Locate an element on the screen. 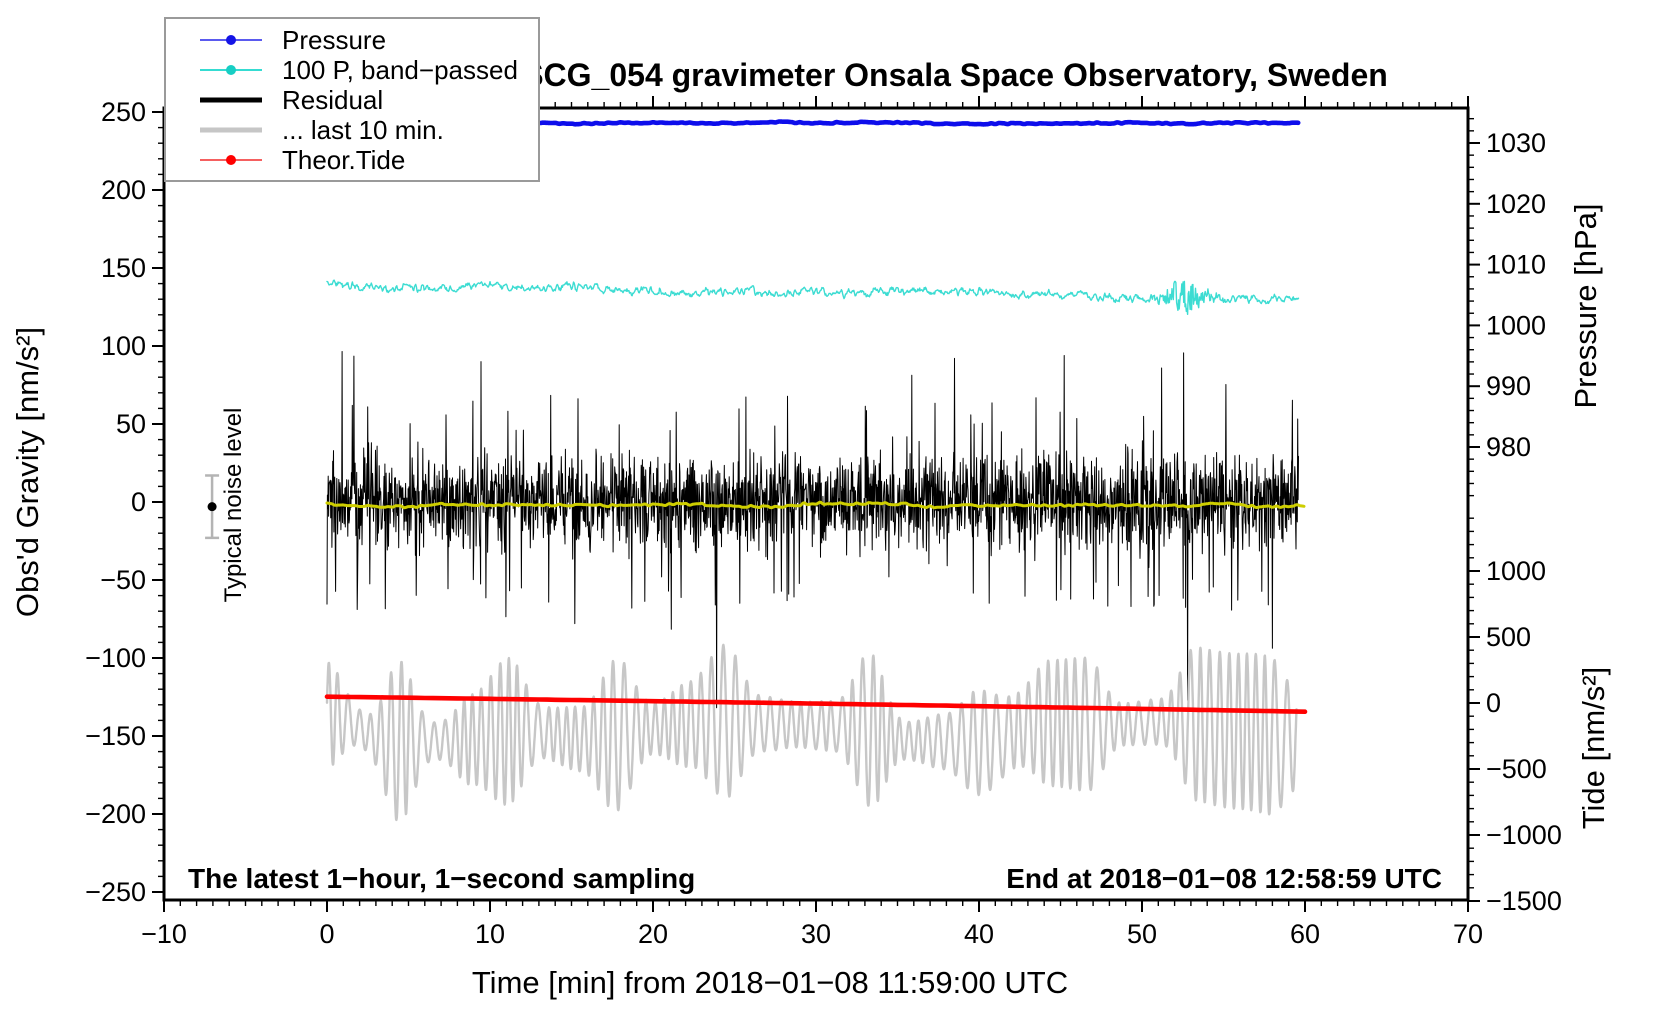 This screenshot has width=1660, height=1020. tide-tick-label: 0 is located at coordinates (1493, 703).